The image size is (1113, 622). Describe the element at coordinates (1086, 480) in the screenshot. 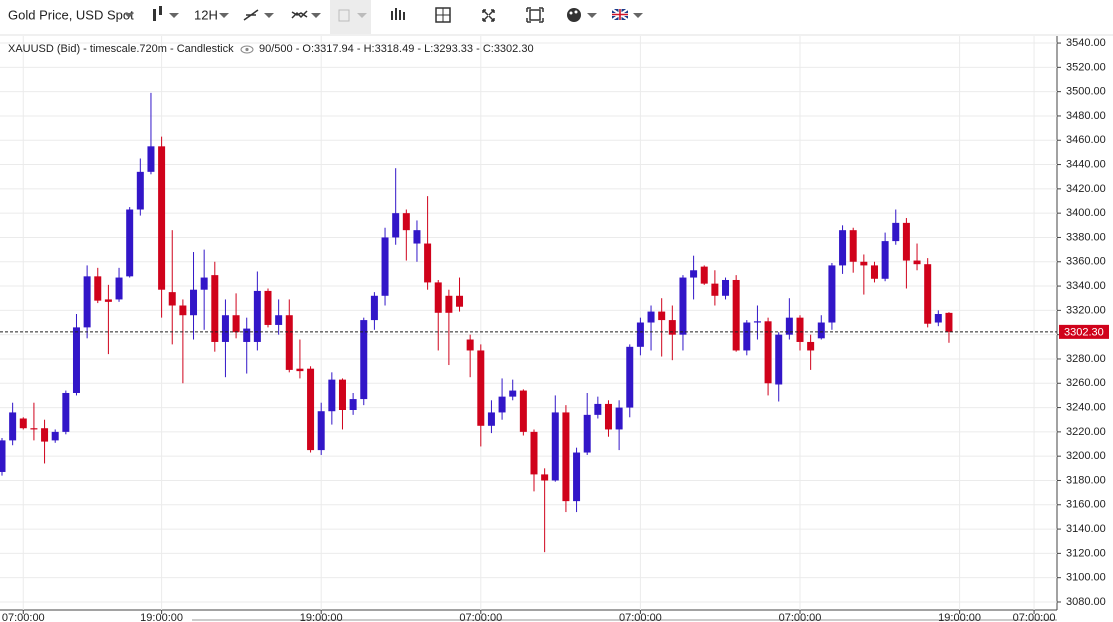

I see `y-tick-label: 3180.00` at that location.